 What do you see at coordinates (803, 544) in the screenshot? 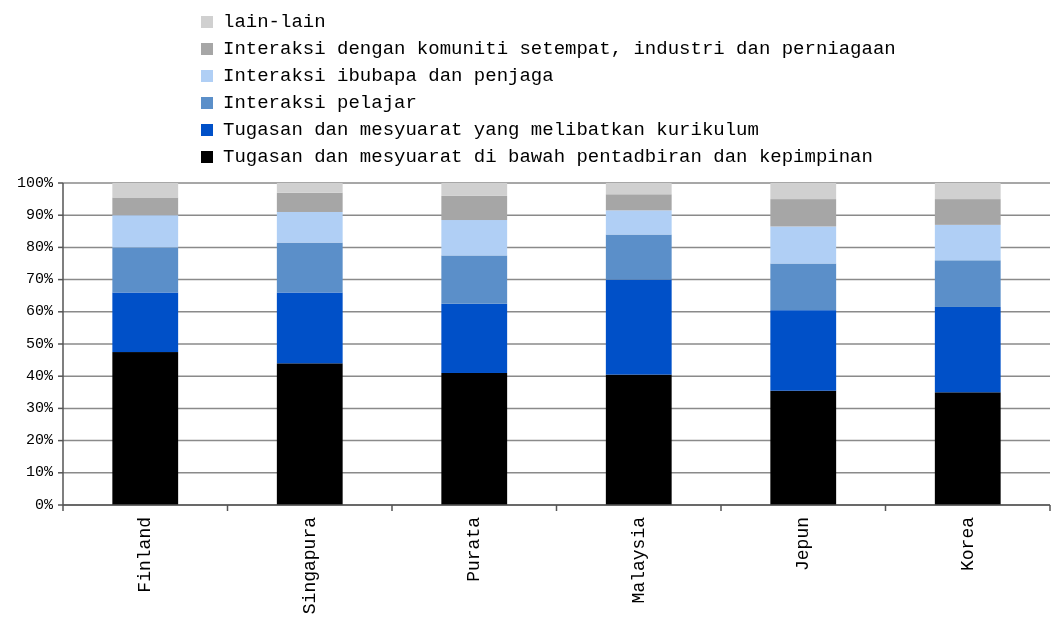
I see `x-tick-label: Jepun` at bounding box center [803, 544].